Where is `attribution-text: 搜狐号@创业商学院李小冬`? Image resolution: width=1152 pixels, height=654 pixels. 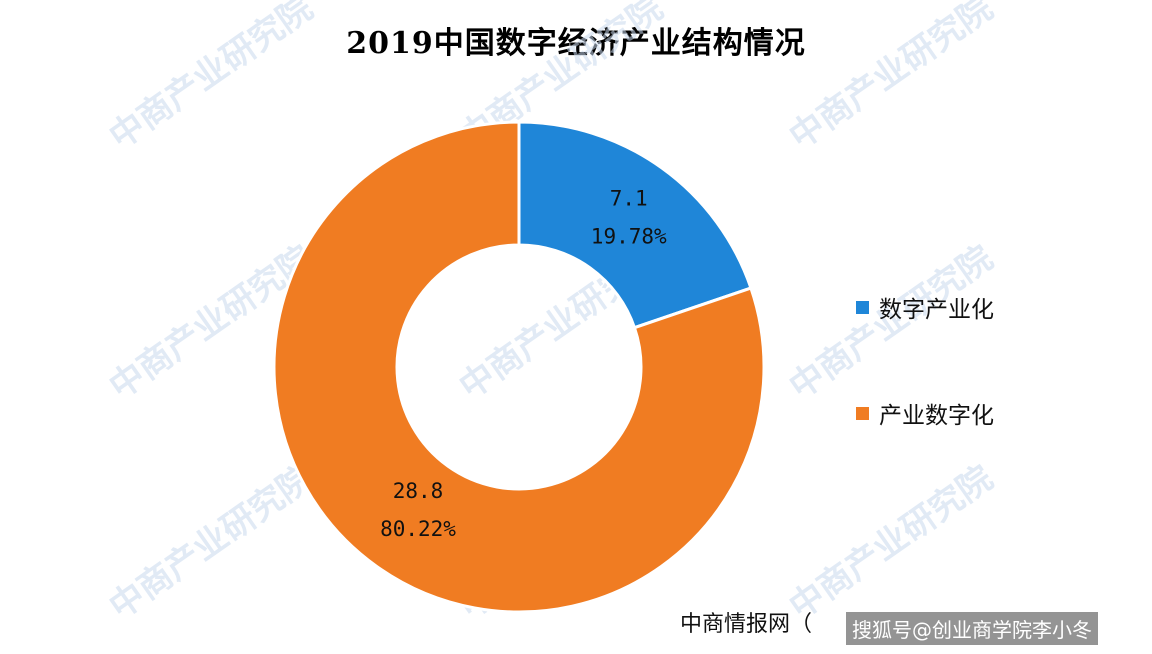 attribution-text: 搜狐号@创业商学院李小冬 is located at coordinates (972, 628).